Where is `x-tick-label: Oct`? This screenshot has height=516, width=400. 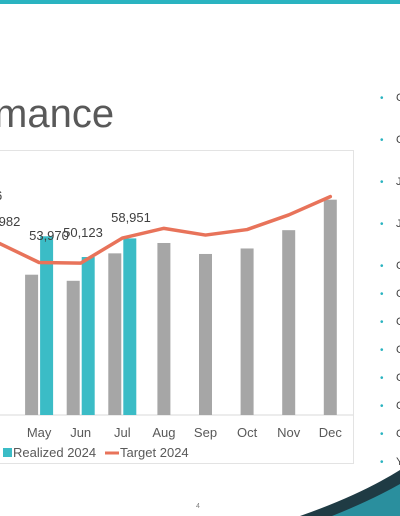
x-tick-label: Oct is located at coordinates (247, 432).